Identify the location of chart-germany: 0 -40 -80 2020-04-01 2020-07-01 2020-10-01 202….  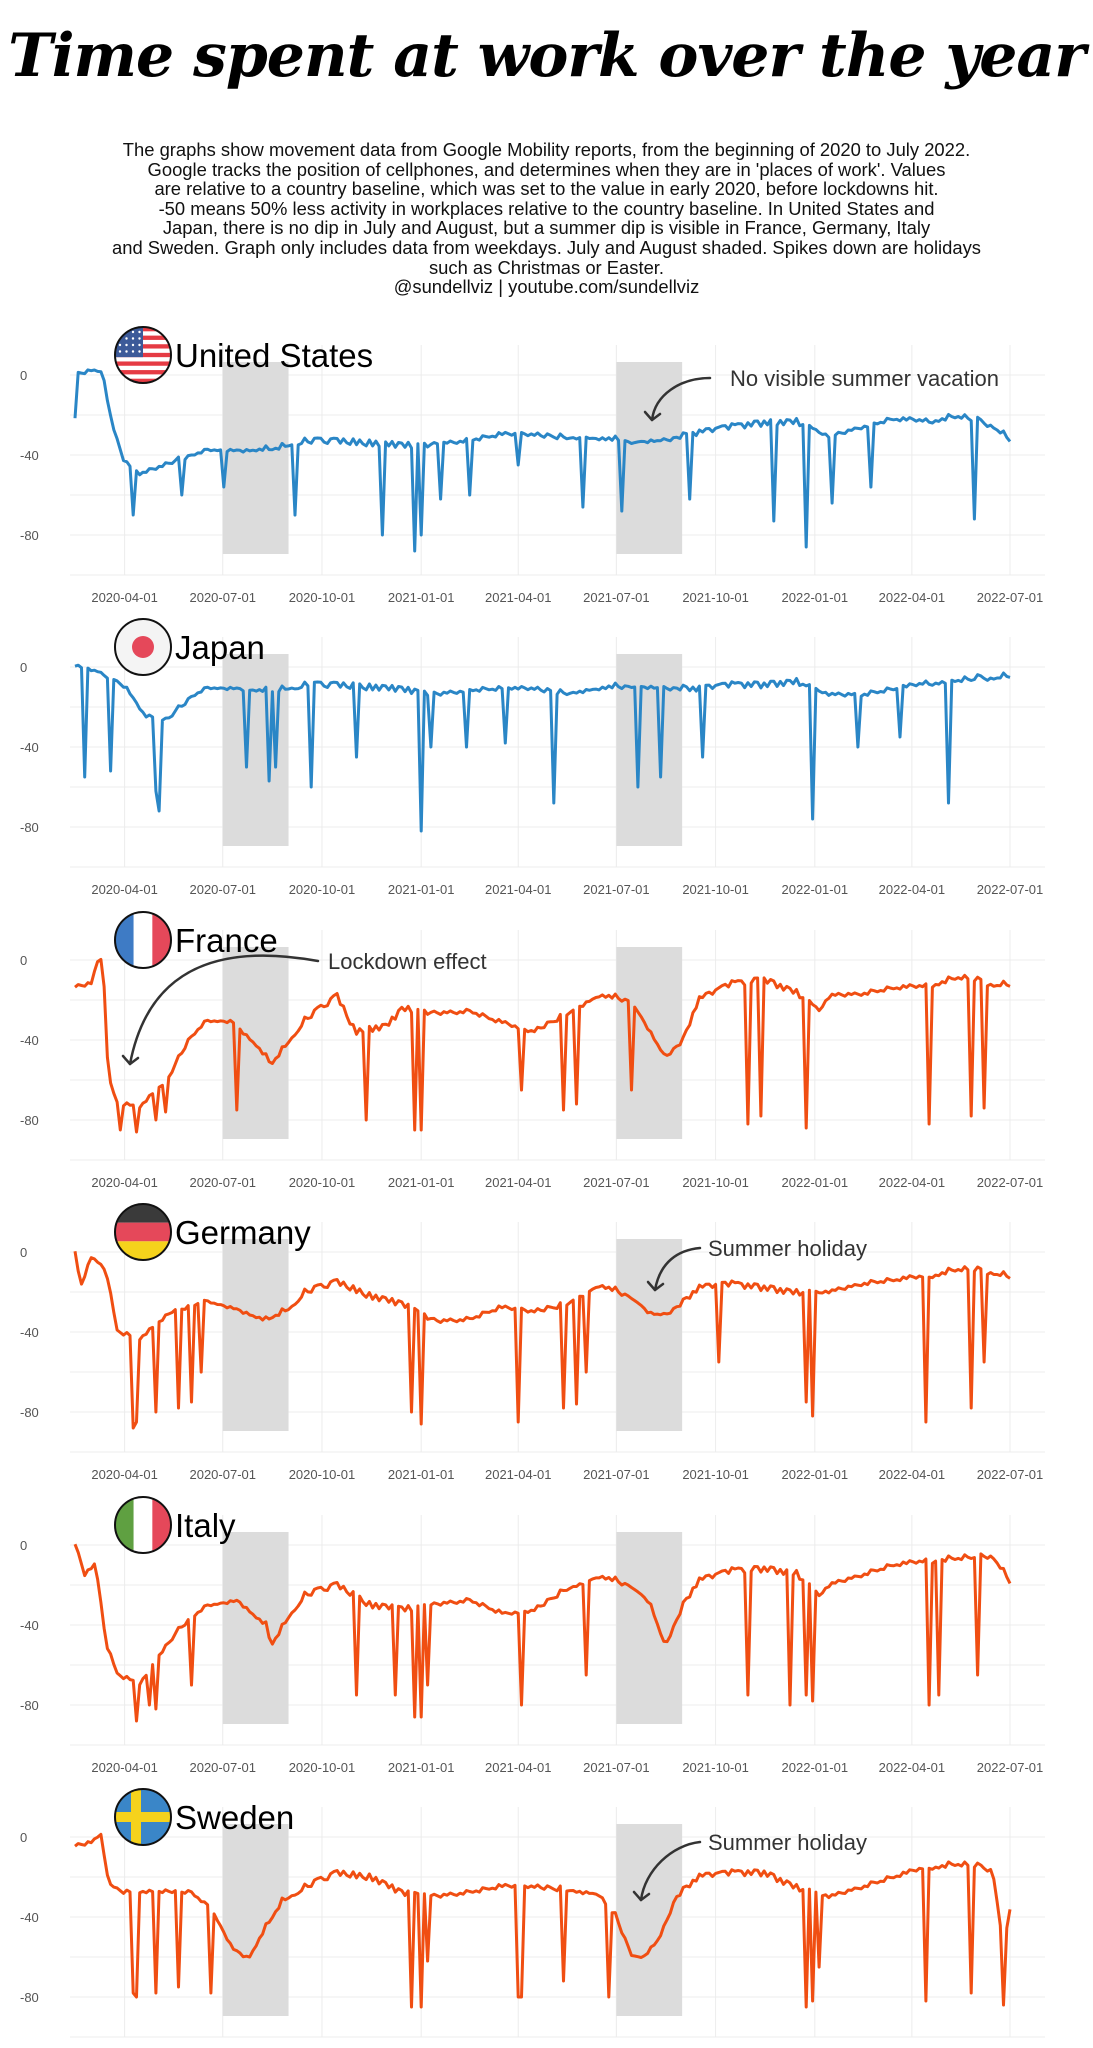
(532, 1342).